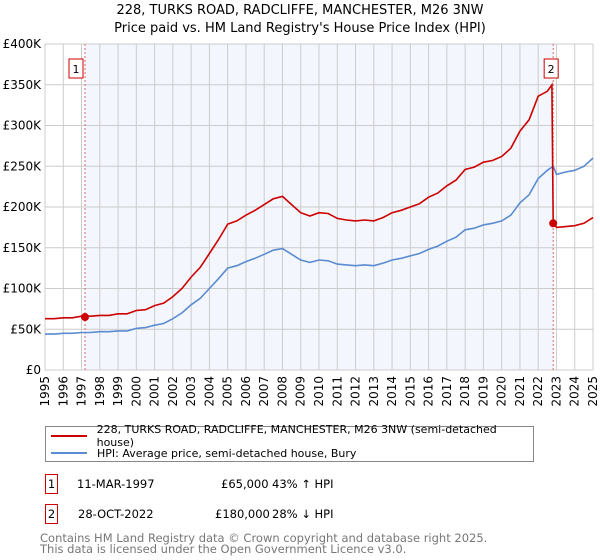  Describe the element at coordinates (51, 514) in the screenshot. I see `marker-badge: 2` at that location.